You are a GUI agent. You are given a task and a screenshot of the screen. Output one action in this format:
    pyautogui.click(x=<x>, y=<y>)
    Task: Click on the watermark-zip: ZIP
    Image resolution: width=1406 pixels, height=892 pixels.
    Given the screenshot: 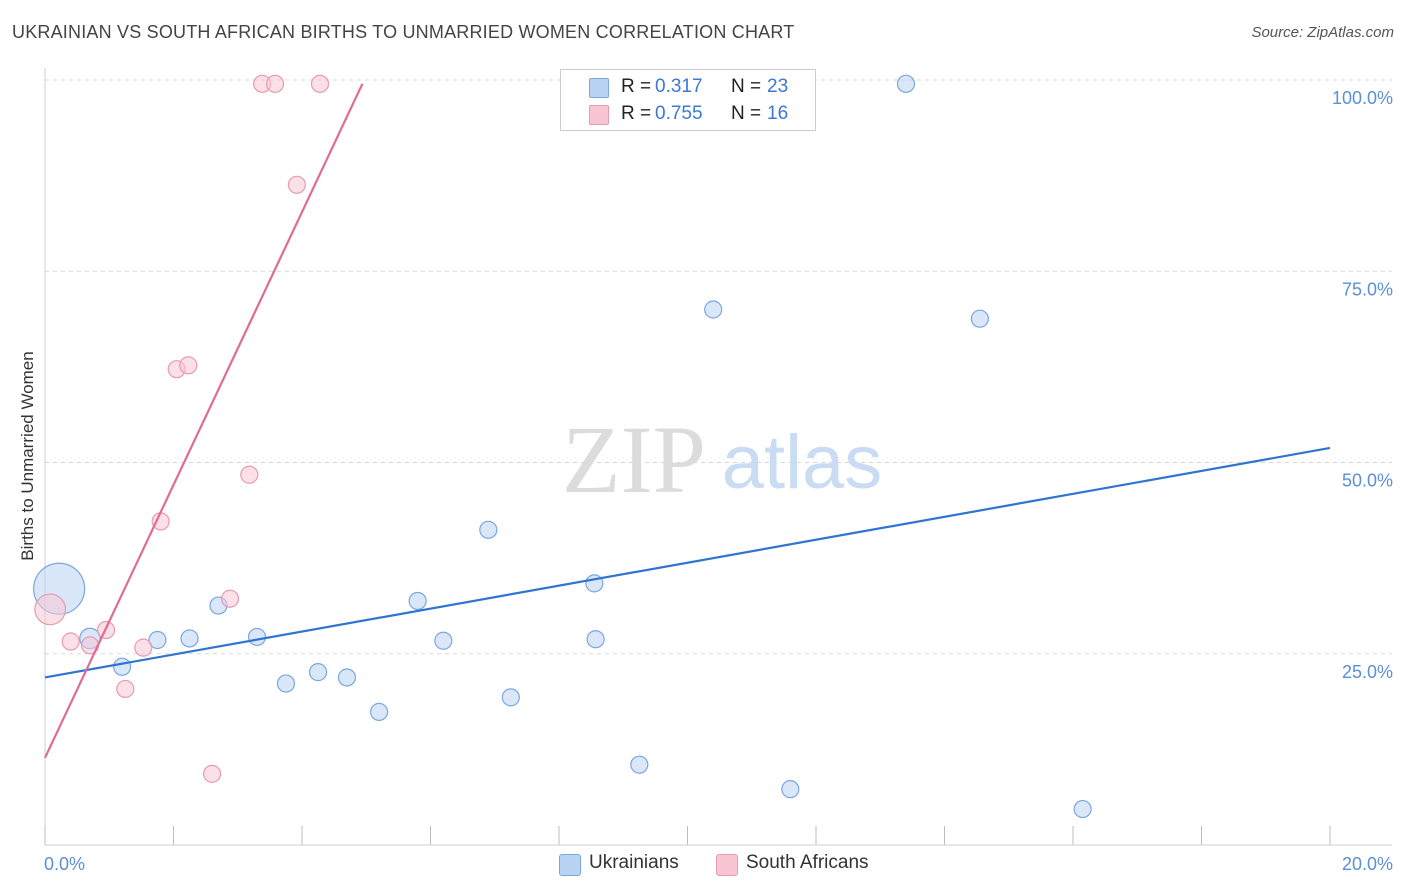 What is the action you would take?
    pyautogui.click(x=634, y=459)
    